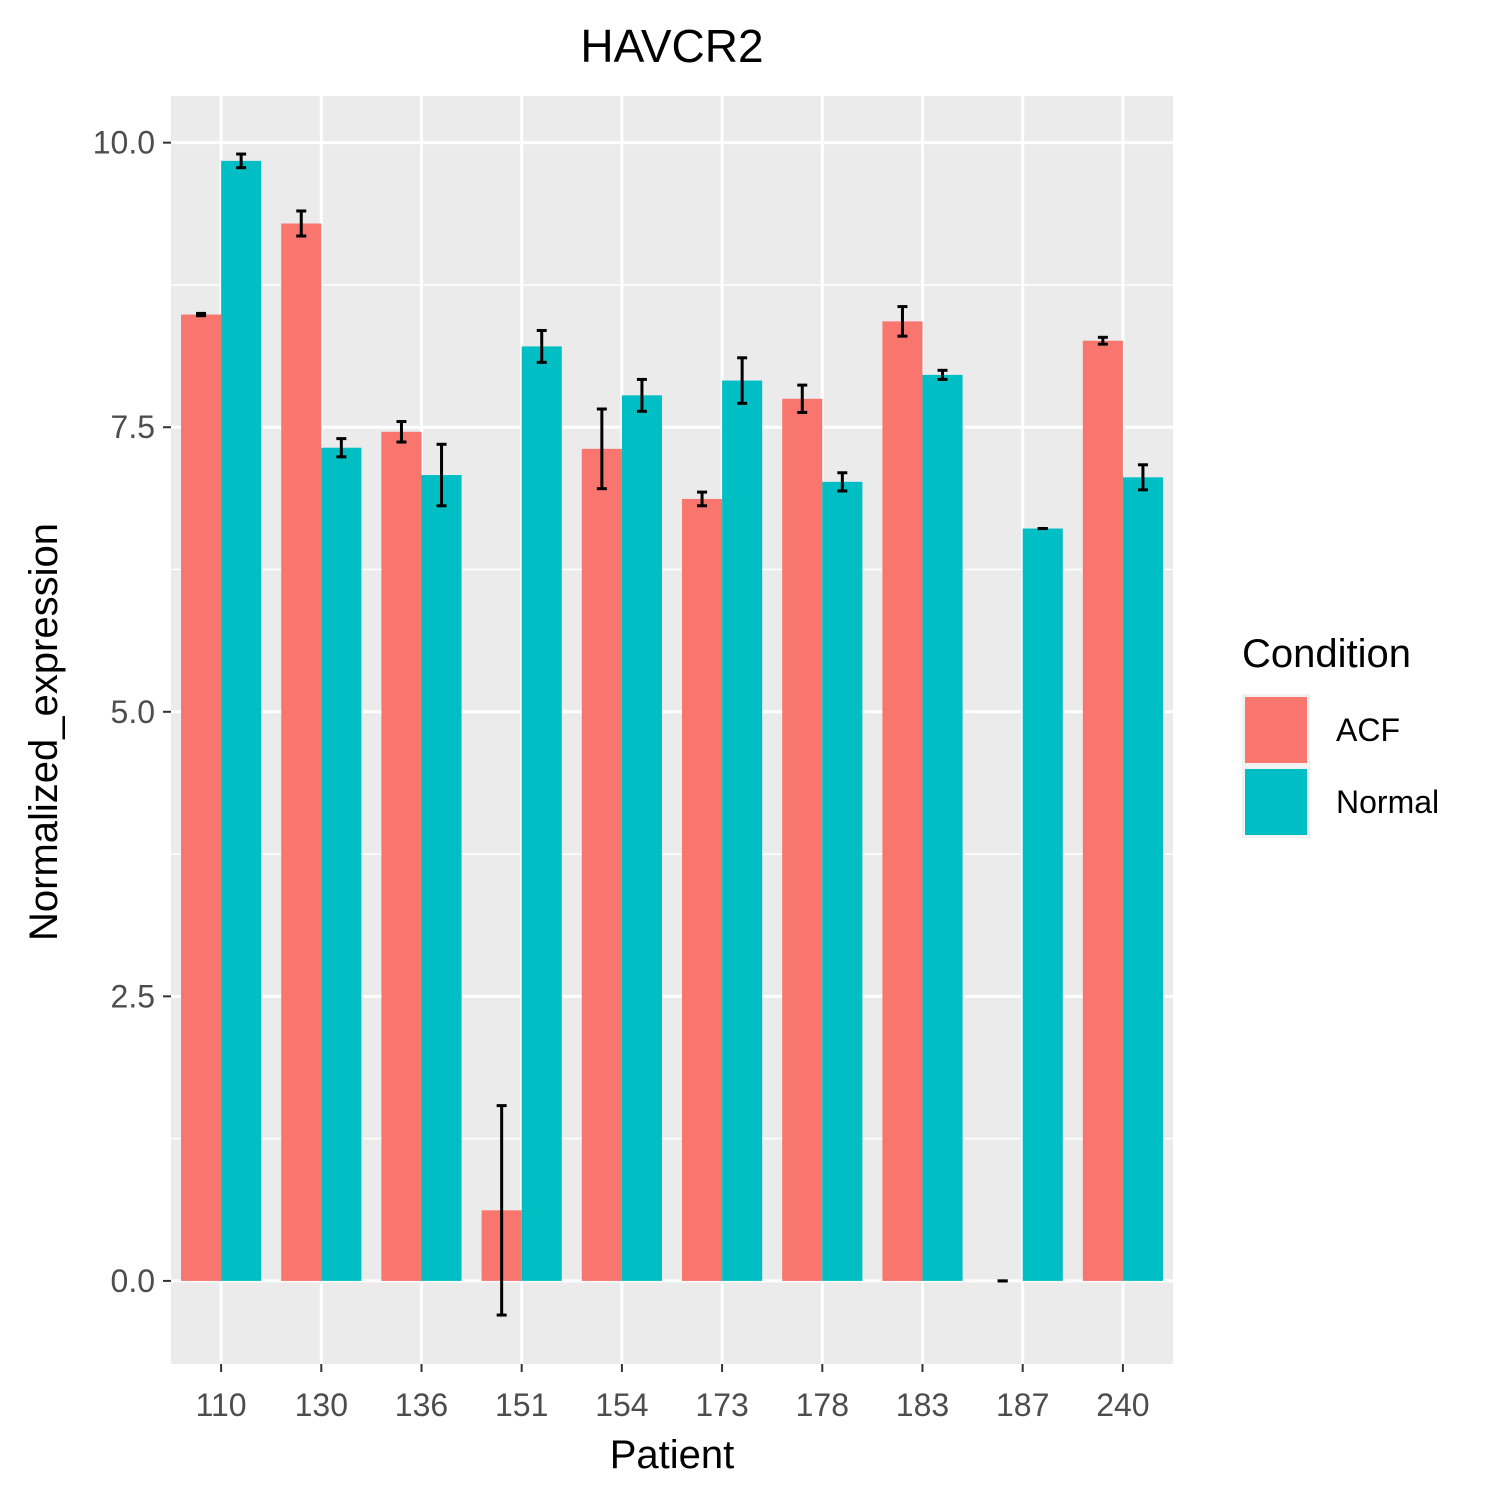 This screenshot has width=1500, height=1500. I want to click on x-tick-label: 130, so click(321, 1405).